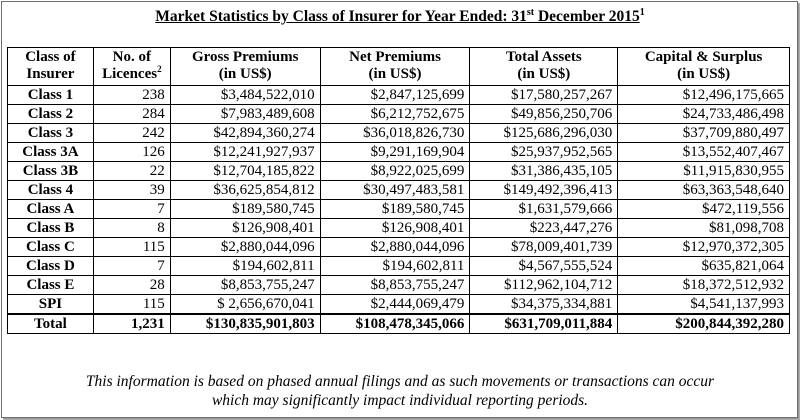  Describe the element at coordinates (50, 74) in the screenshot. I see `header-class-line2: Insurer` at that location.